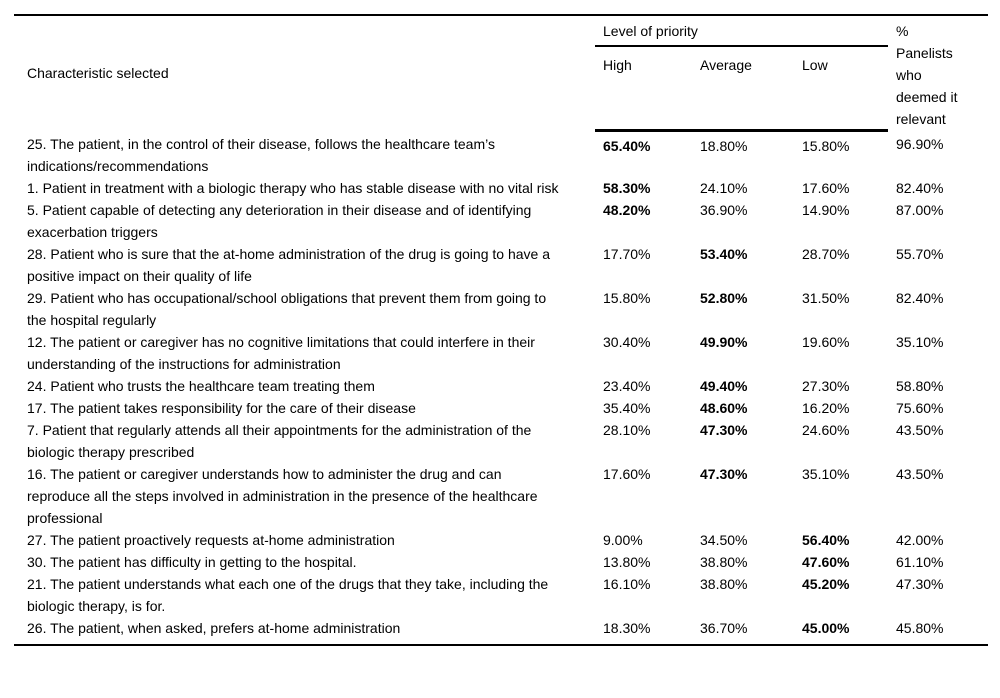 This screenshot has height=698, width=1000. I want to click on high-value-cell: 65.40%, so click(627, 145).